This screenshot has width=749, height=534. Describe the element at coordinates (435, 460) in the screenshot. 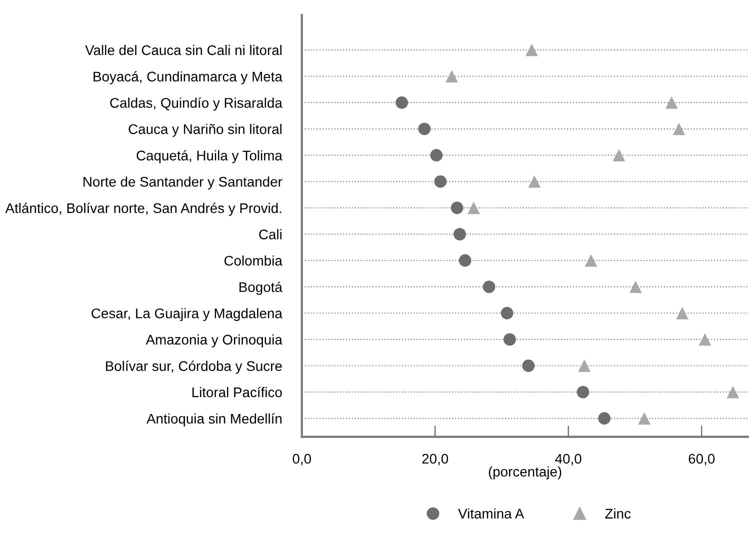

I see `x-tick-label: 20,0` at that location.